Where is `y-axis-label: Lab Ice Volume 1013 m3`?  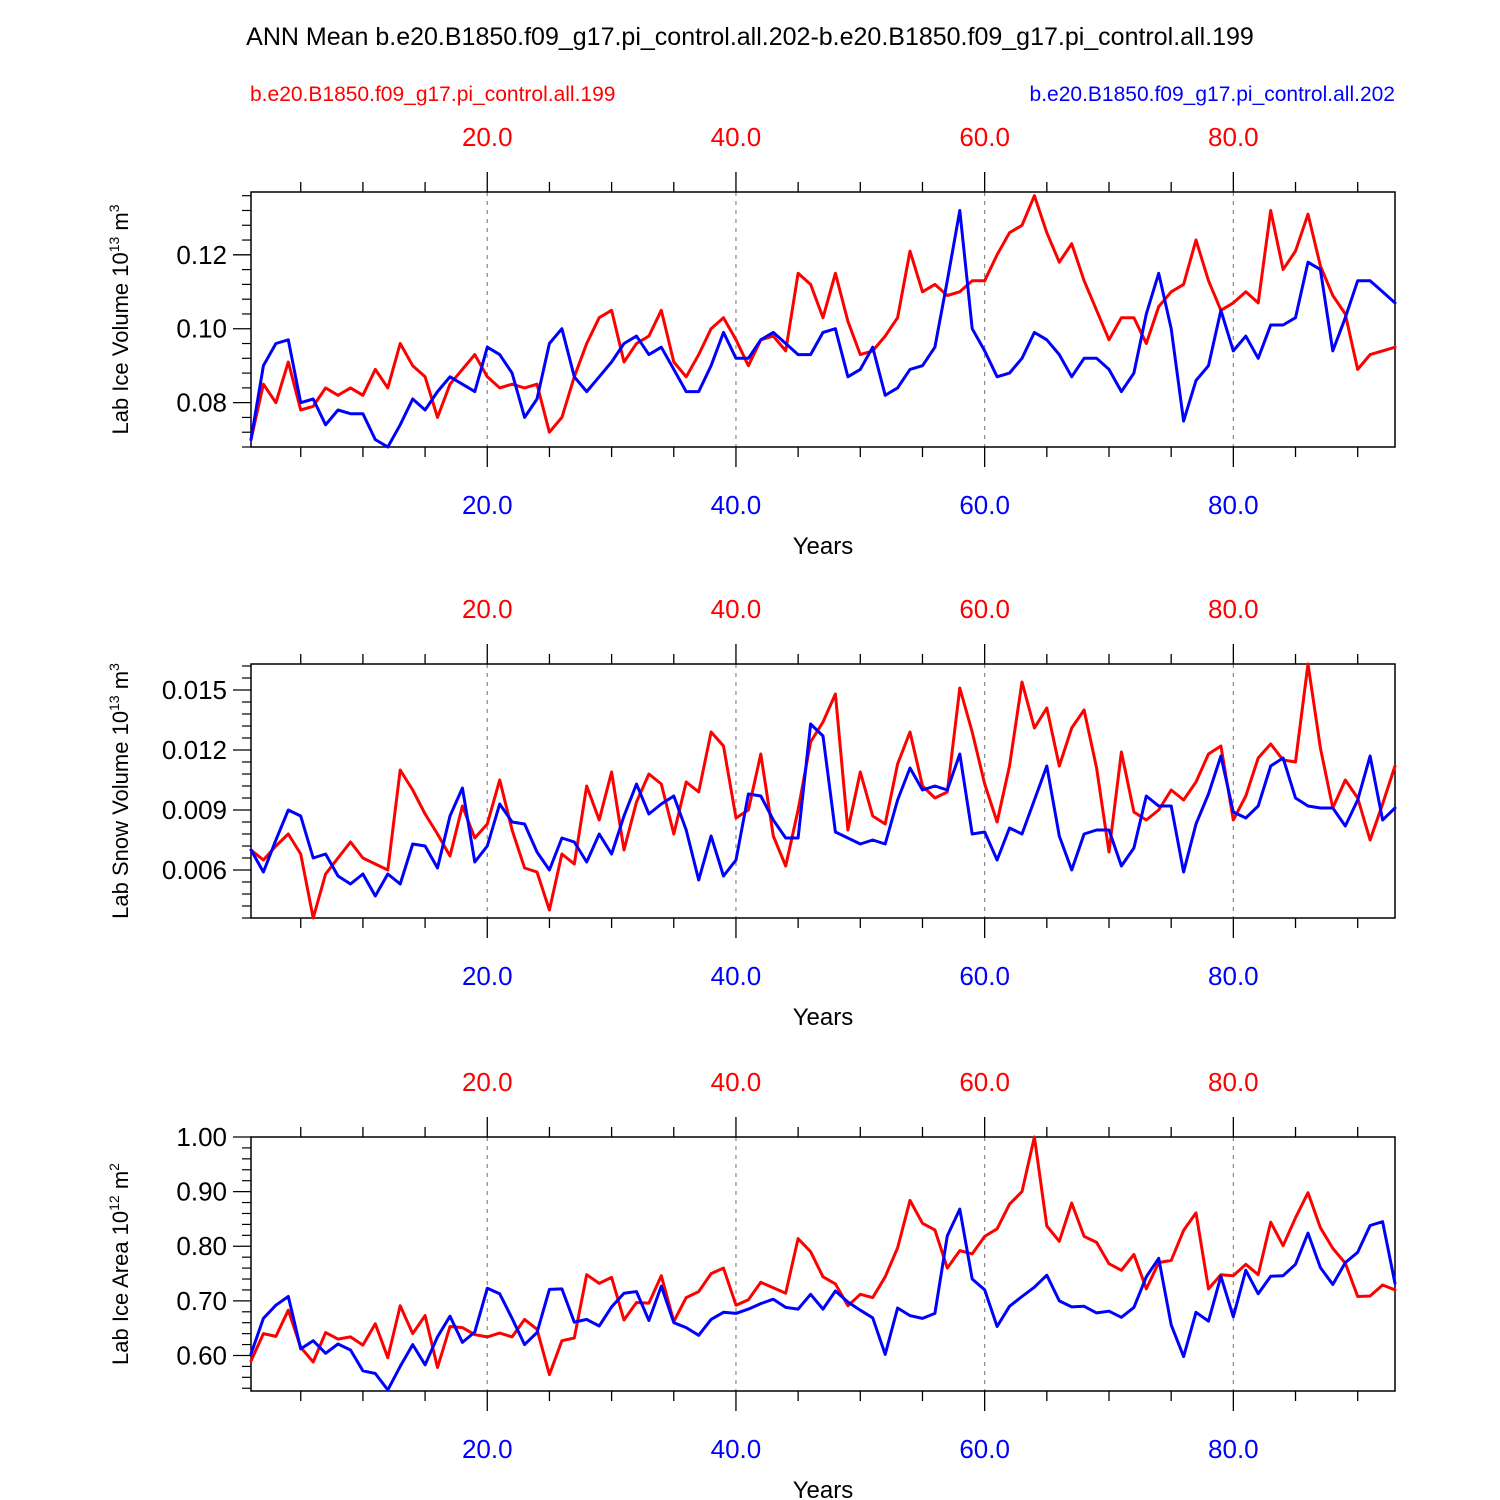 y-axis-label: Lab Ice Volume 1013 m3 is located at coordinates (119, 319).